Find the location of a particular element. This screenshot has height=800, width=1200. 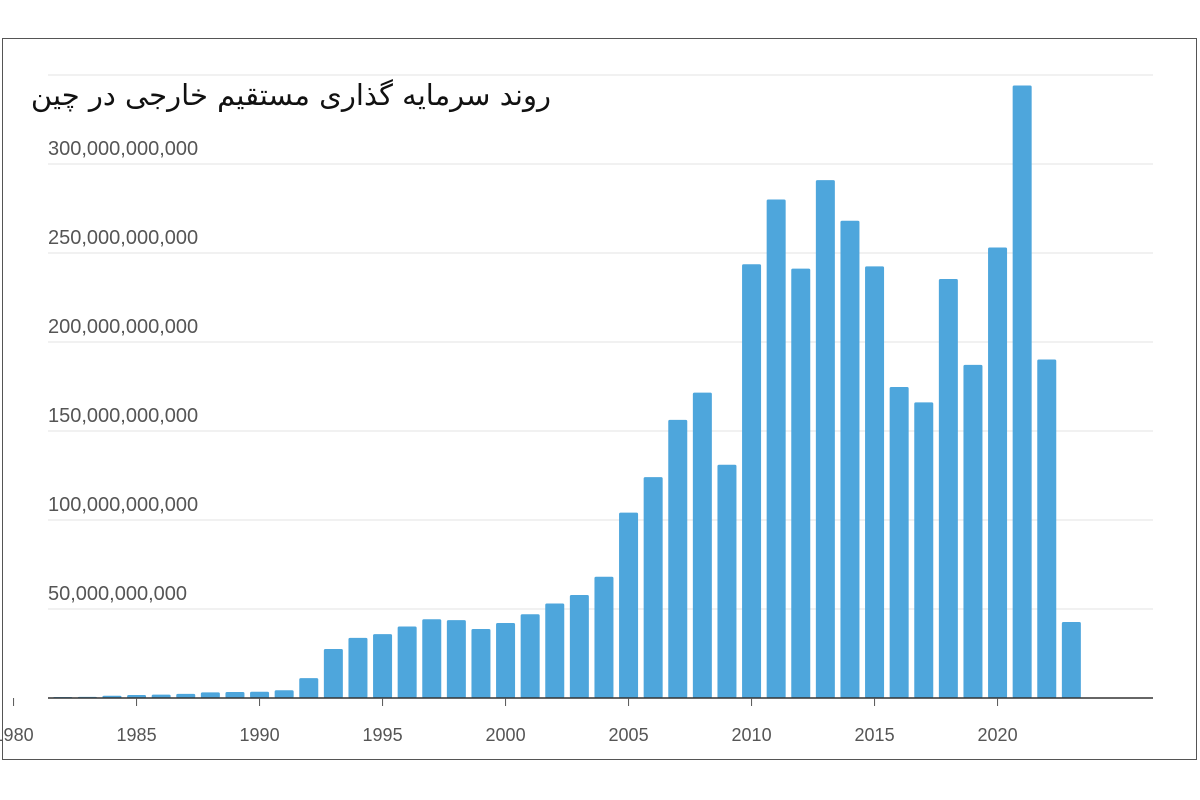

chart-title: روند سرمایه گذاری مستقیم خارجی در چین is located at coordinates (295, 95).